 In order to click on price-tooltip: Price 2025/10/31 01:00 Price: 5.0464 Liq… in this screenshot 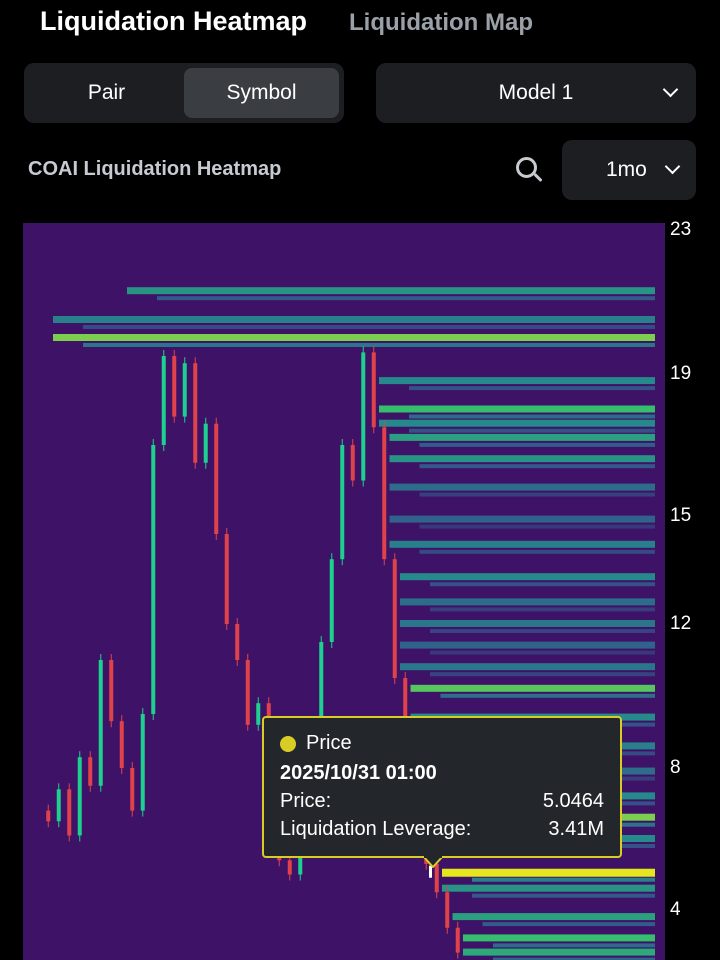, I will do `click(442, 787)`.